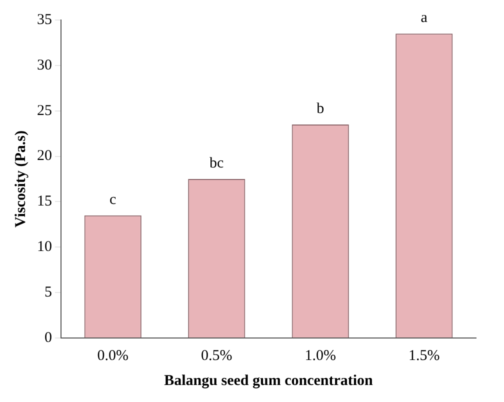 This screenshot has height=402, width=504. Describe the element at coordinates (320, 108) in the screenshot. I see `annotation: b` at that location.